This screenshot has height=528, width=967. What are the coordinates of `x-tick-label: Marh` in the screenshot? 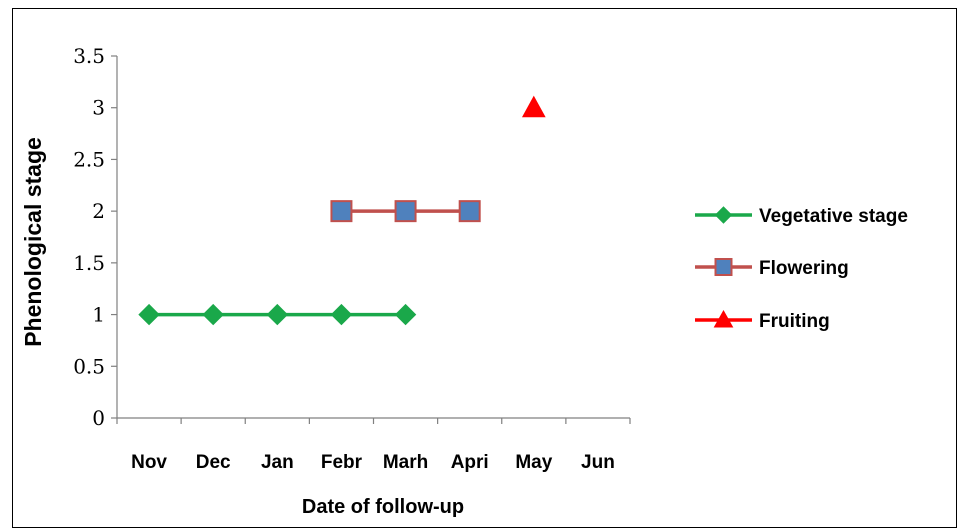 It's located at (405, 462).